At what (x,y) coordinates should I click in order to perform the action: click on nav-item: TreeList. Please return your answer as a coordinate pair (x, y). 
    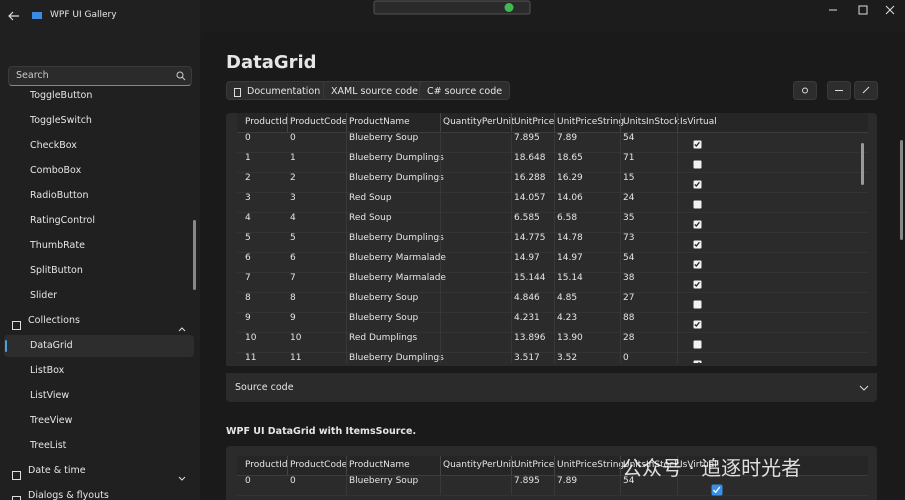
    Looking at the image, I should click on (99, 446).